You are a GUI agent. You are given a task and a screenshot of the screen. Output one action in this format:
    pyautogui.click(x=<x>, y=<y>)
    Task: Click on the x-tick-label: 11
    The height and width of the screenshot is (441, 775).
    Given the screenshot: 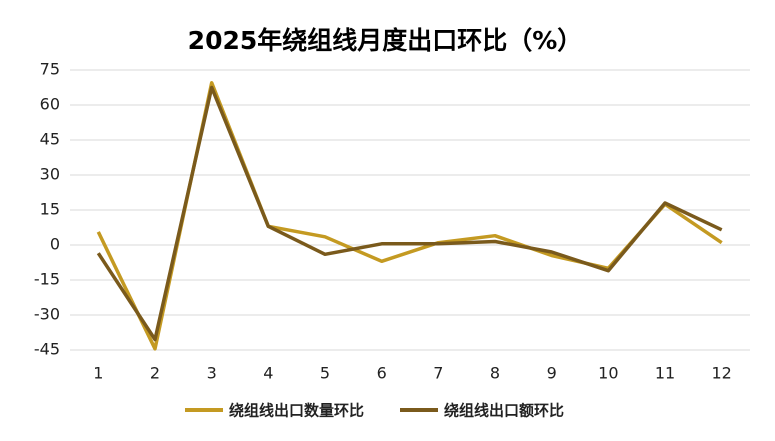 What is the action you would take?
    pyautogui.click(x=665, y=373)
    